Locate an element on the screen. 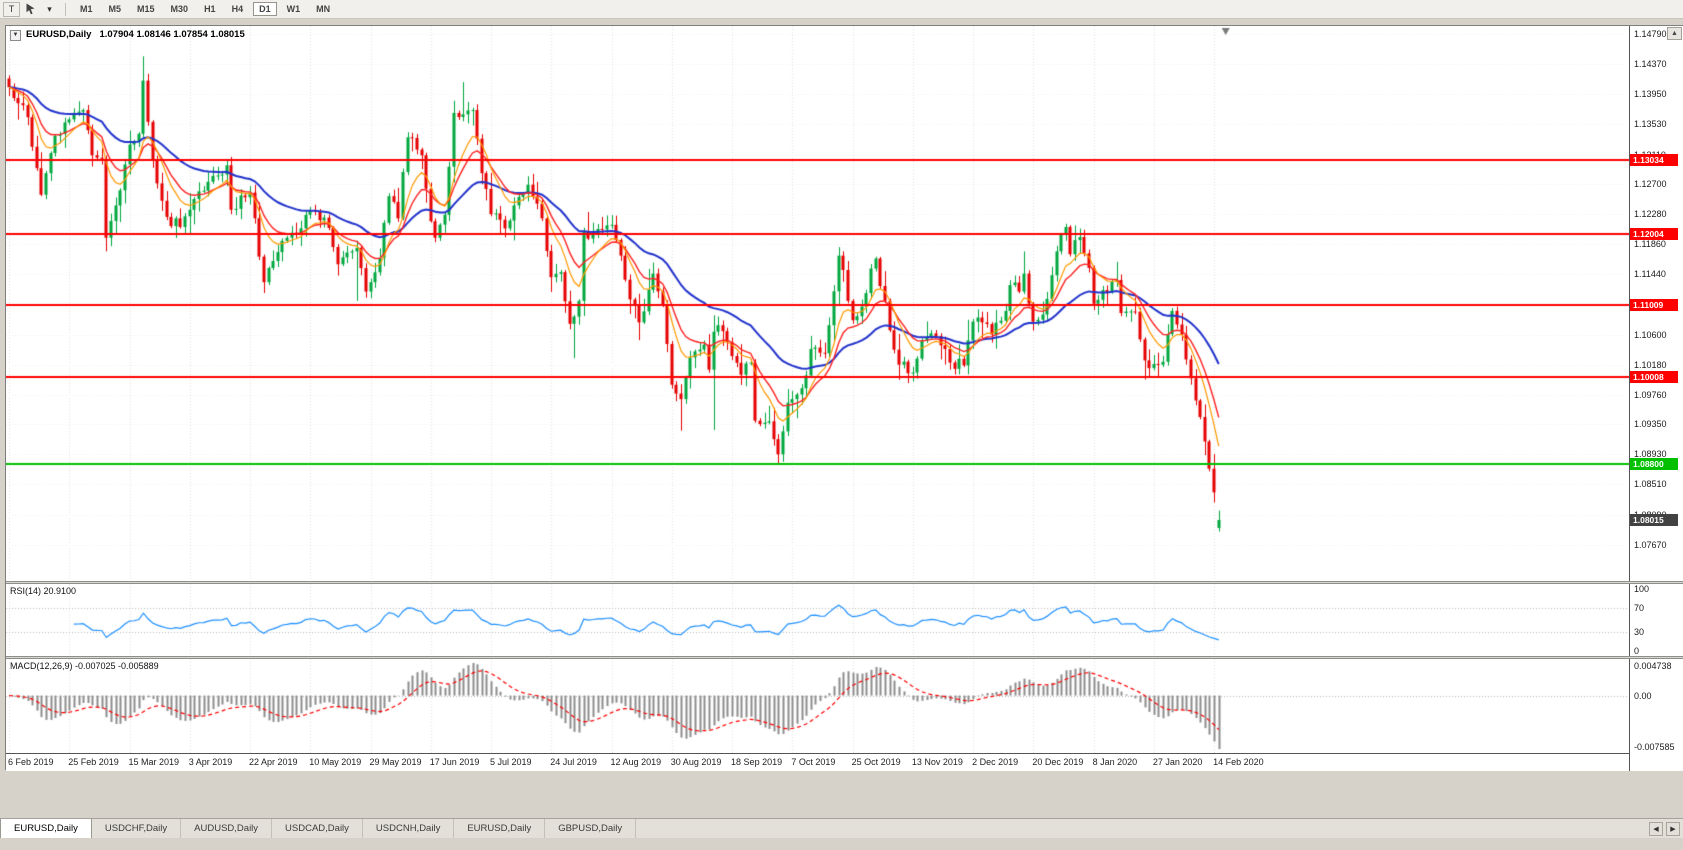 The image size is (1683, 850). tab-label: USDCHF,Daily is located at coordinates (136, 828).